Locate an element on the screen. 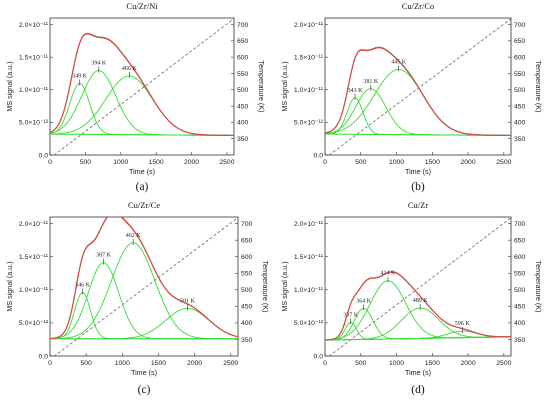  chart-title: Cu/Zr/Ni is located at coordinates (142, 6).